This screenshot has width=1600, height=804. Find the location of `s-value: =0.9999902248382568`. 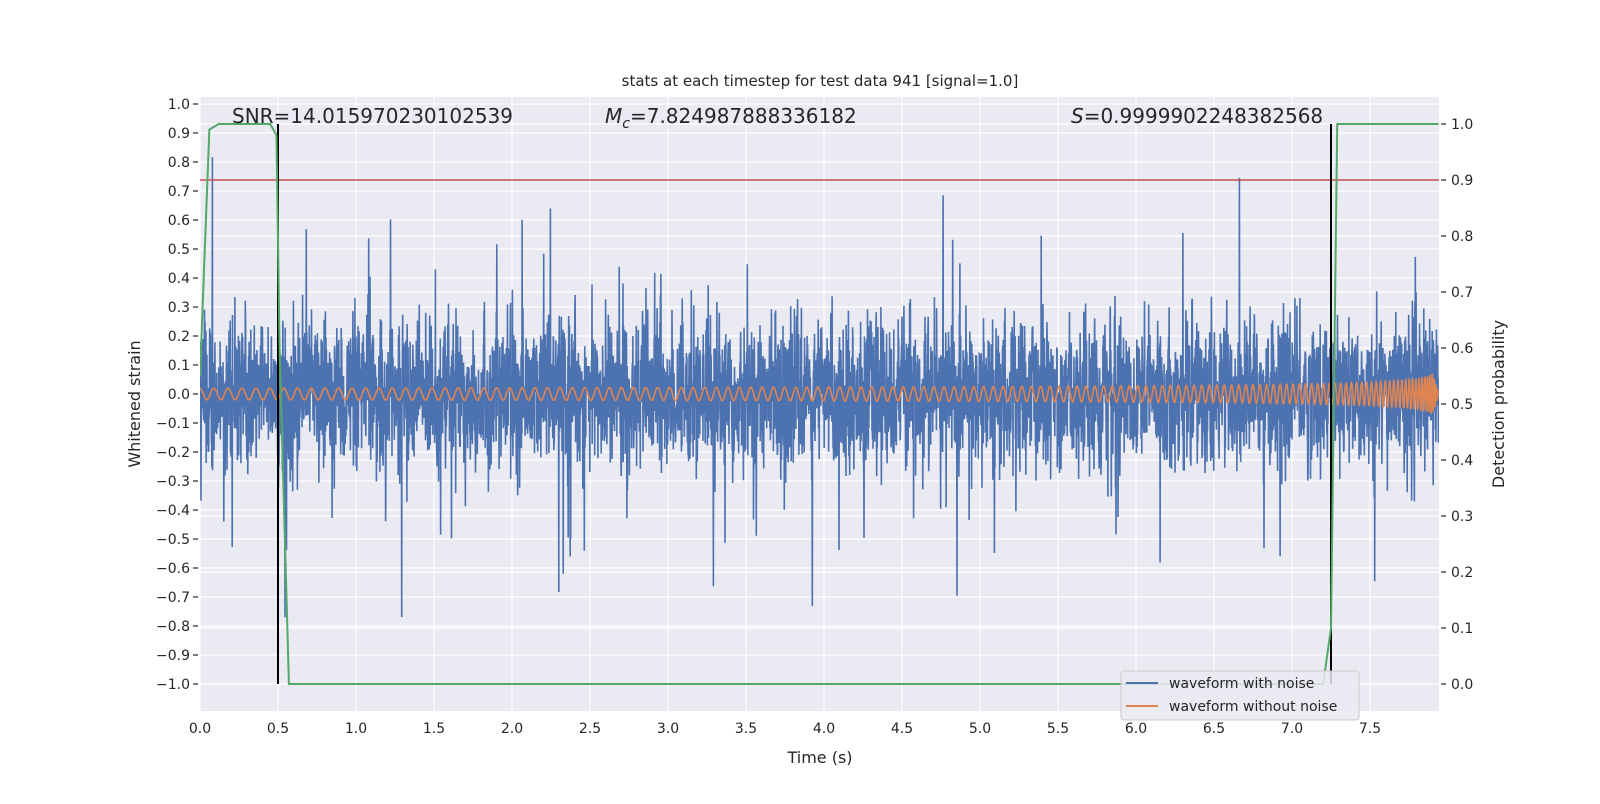

s-value: =0.9999902248382568 is located at coordinates (1203, 116).